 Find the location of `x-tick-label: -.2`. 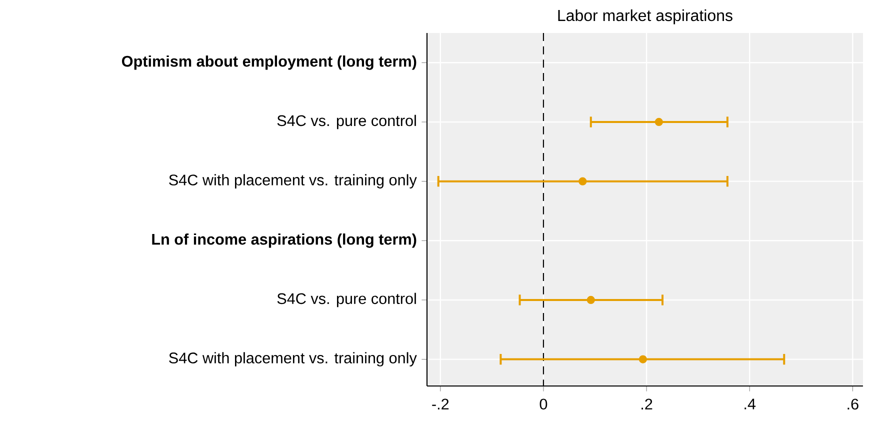

x-tick-label: -.2 is located at coordinates (440, 404).